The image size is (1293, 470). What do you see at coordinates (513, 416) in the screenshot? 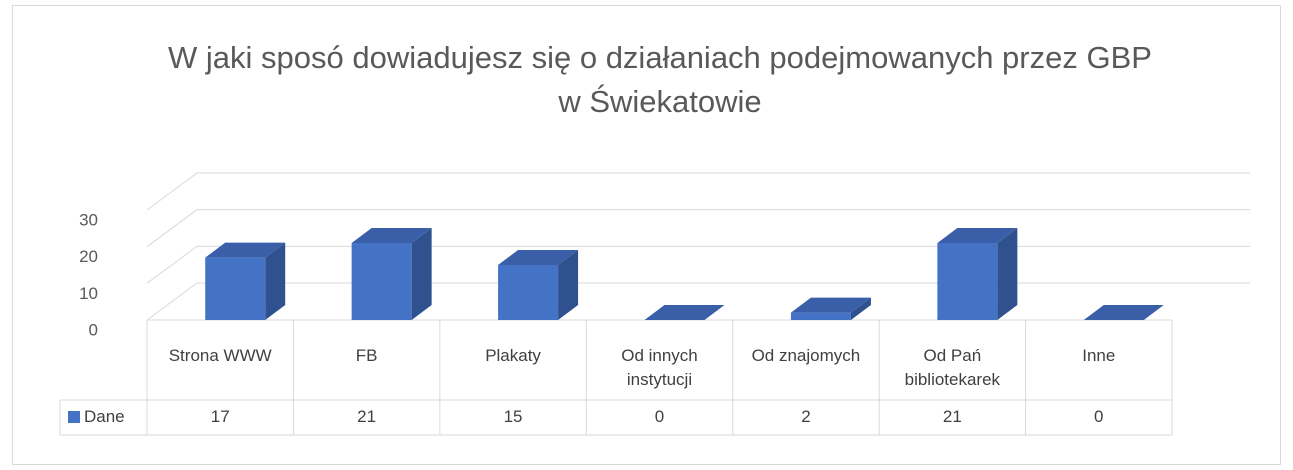
I see `table-value: 15` at bounding box center [513, 416].